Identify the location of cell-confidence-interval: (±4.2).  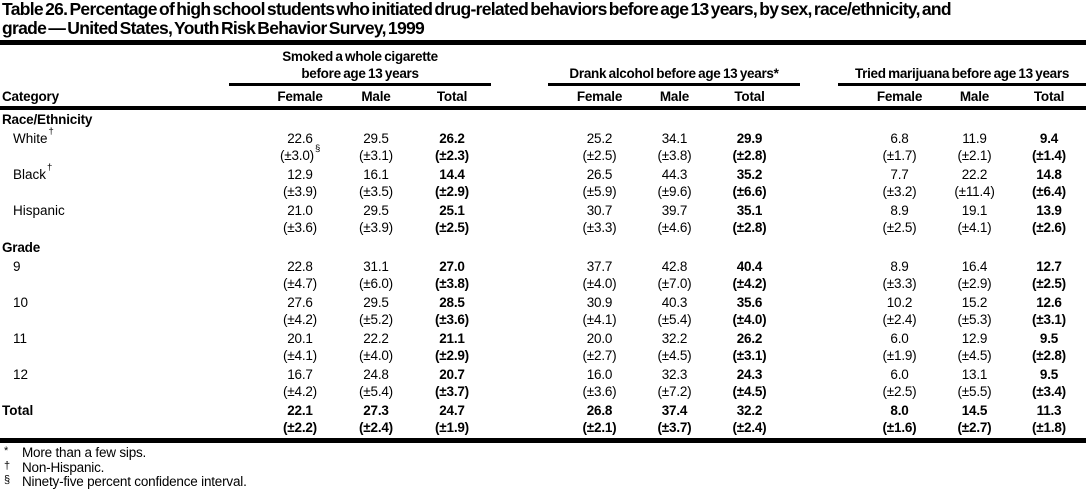
(300, 391).